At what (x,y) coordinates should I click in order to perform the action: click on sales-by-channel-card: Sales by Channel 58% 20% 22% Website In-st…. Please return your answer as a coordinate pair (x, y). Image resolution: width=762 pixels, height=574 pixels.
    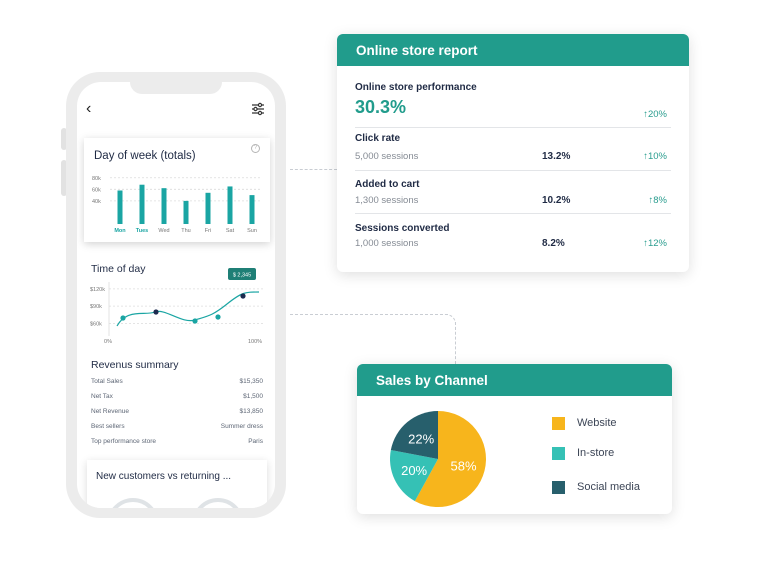
    Looking at the image, I should click on (514, 439).